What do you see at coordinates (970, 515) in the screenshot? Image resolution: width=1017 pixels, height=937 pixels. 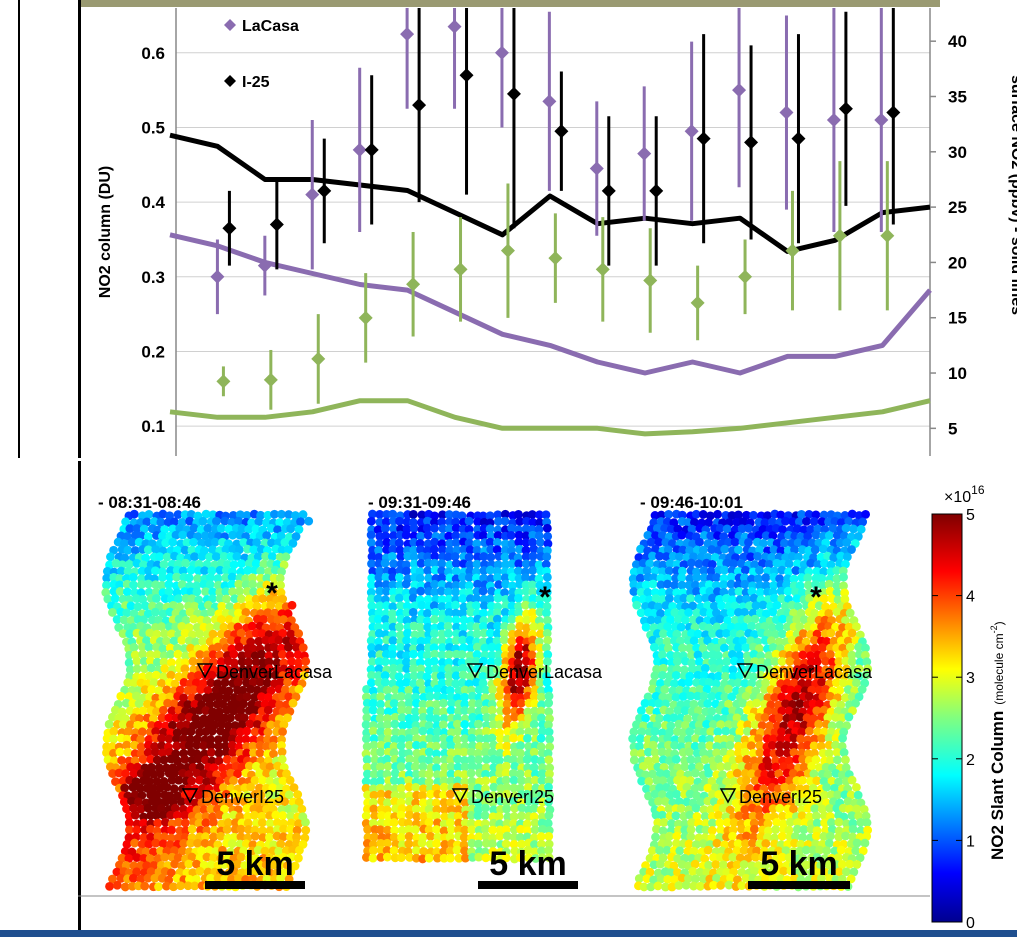 I see `colorbar-tick-label: 5` at bounding box center [970, 515].